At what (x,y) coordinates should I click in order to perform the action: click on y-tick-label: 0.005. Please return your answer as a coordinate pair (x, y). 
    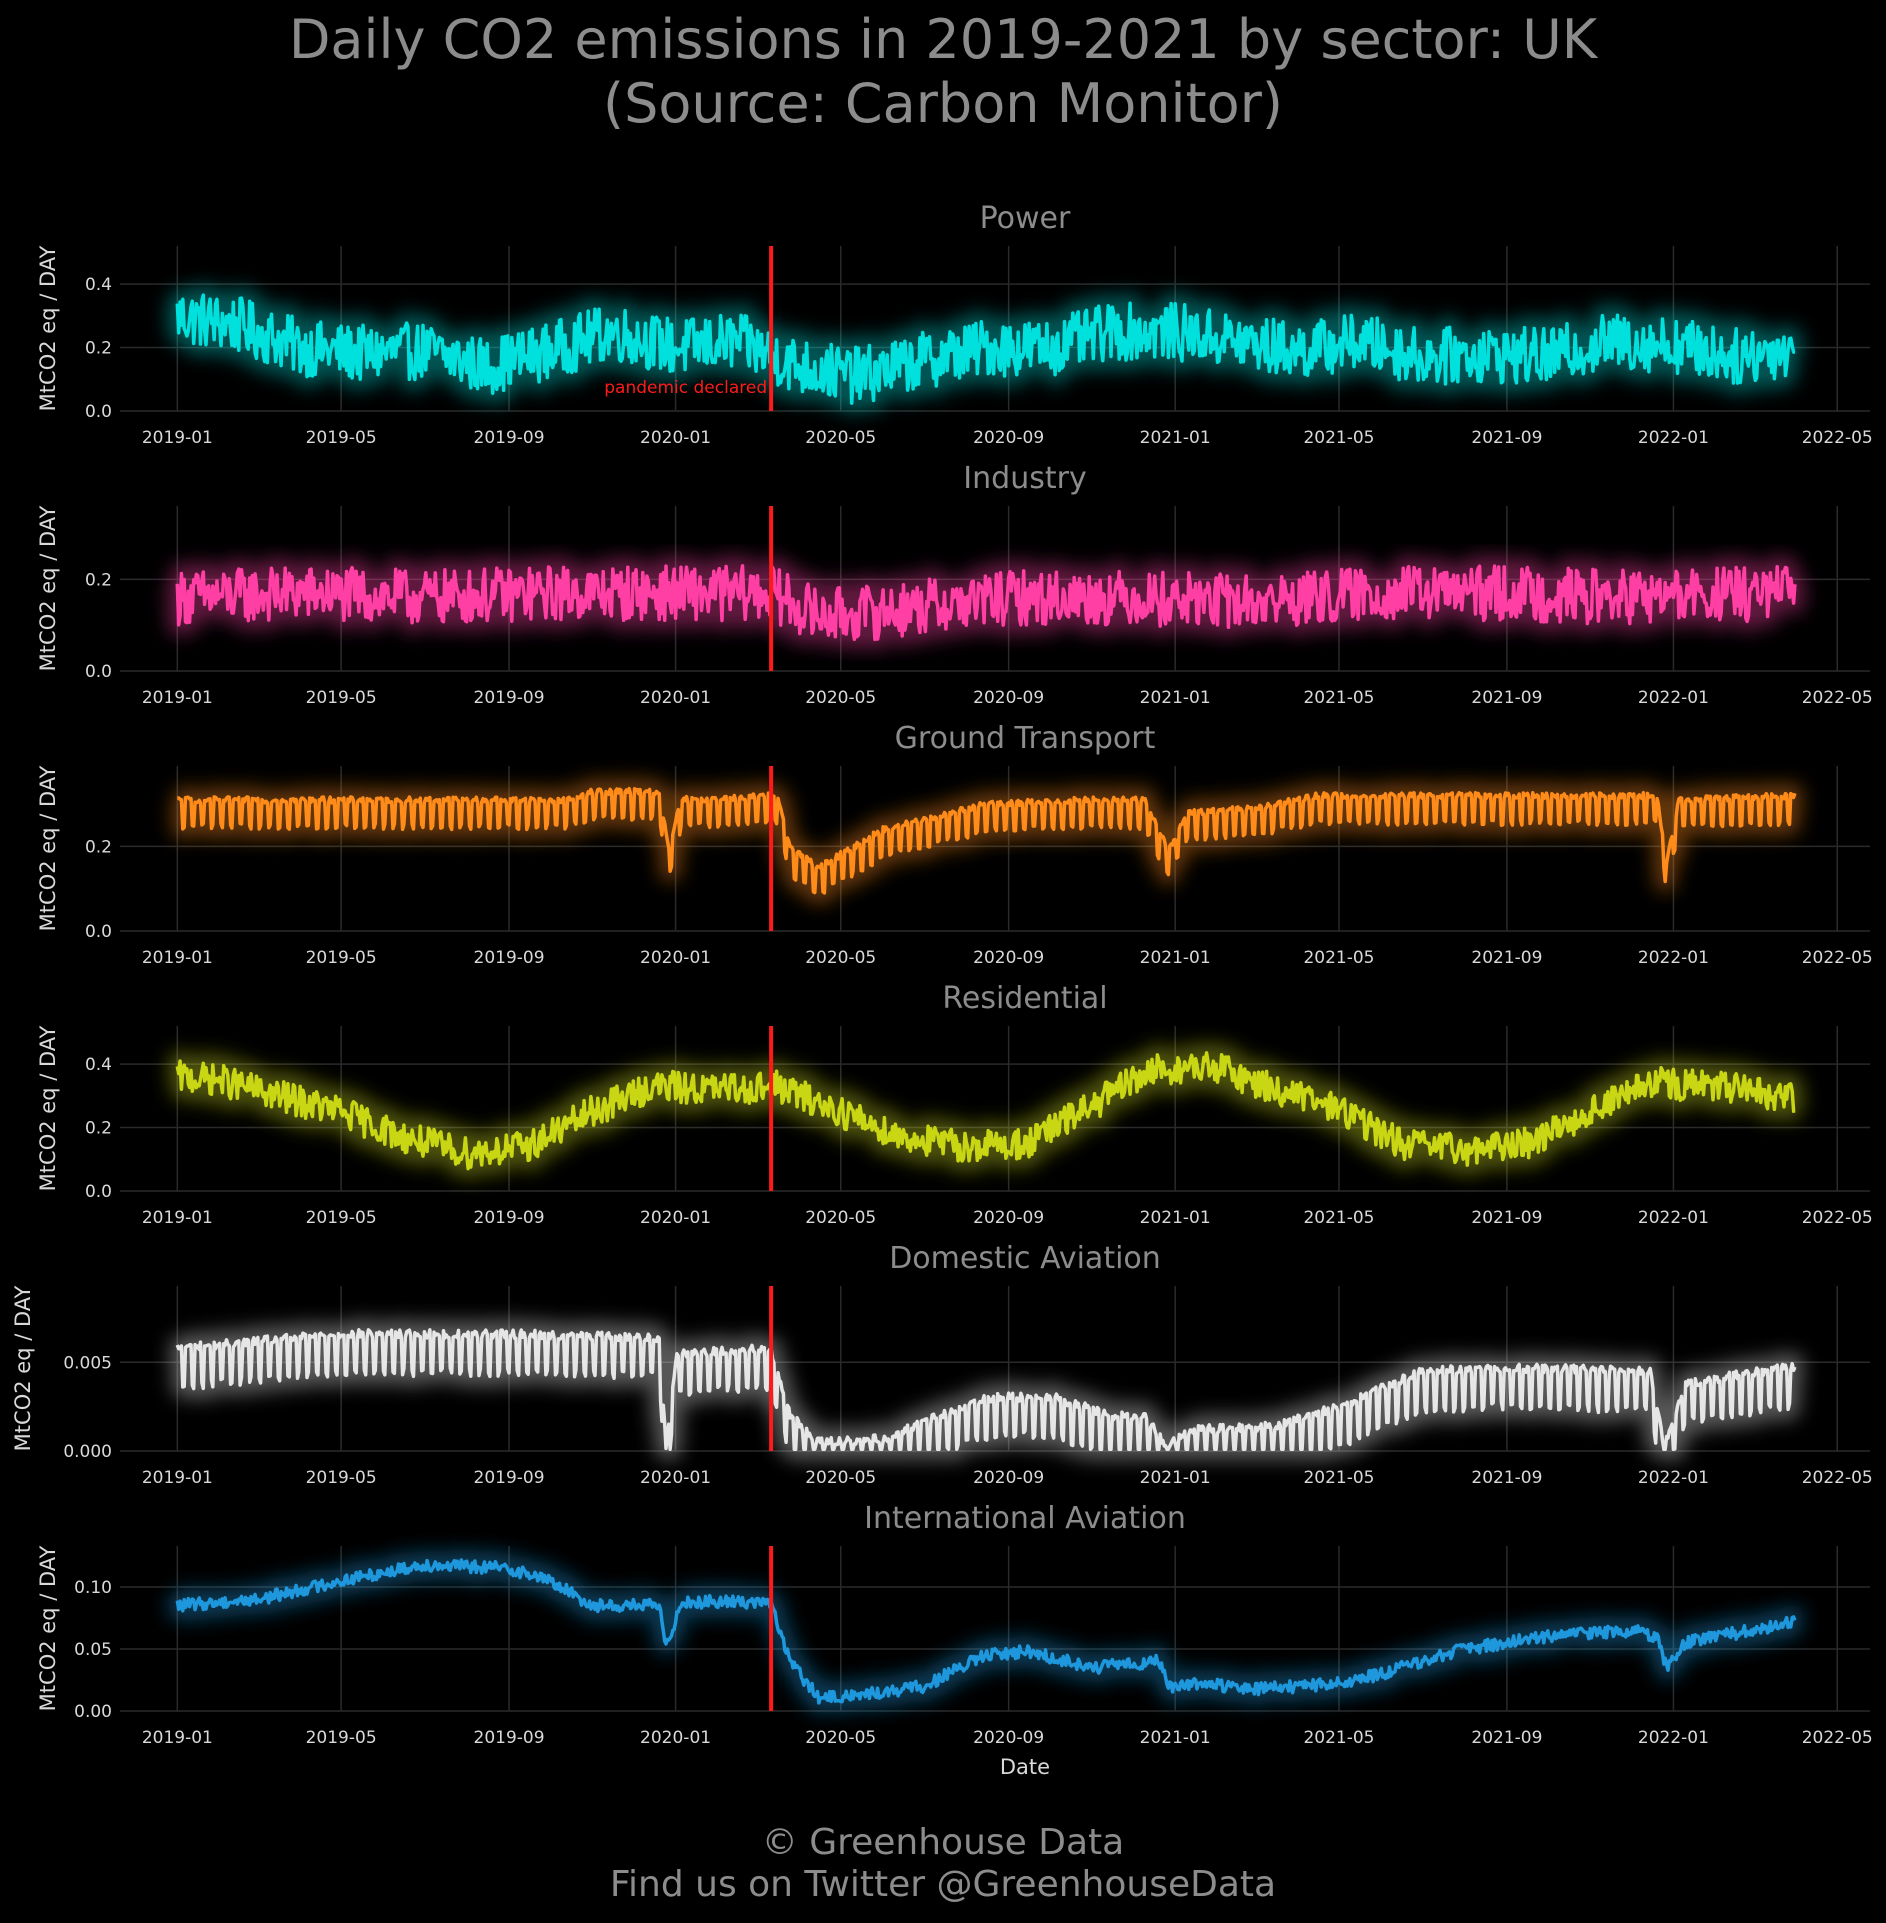
    Looking at the image, I should click on (87, 1363).